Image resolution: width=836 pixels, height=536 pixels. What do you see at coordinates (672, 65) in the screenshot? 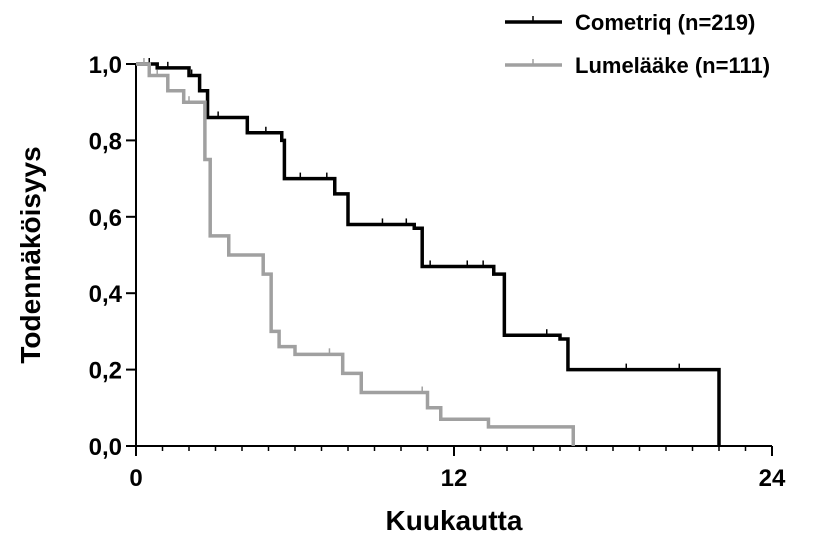
I see `legend-label-lumelaake: Lumelääke (n=111)` at bounding box center [672, 65].